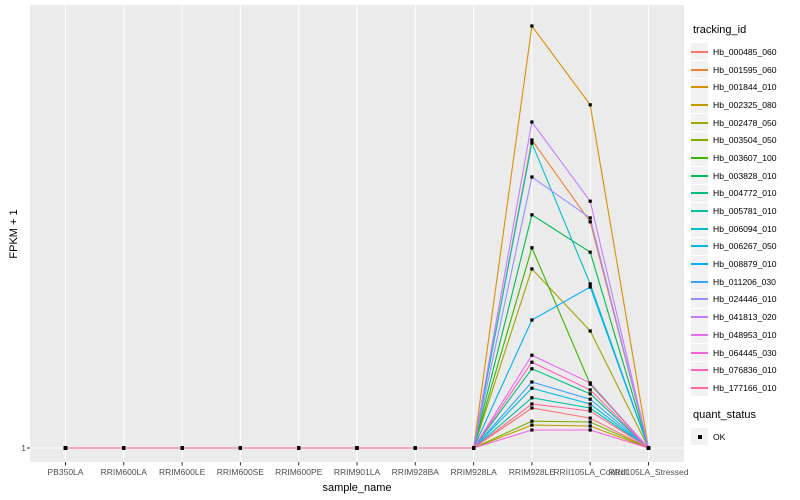 The image size is (800, 500). I want to click on legend-item-label: Hb_001844_010, so click(745, 87).